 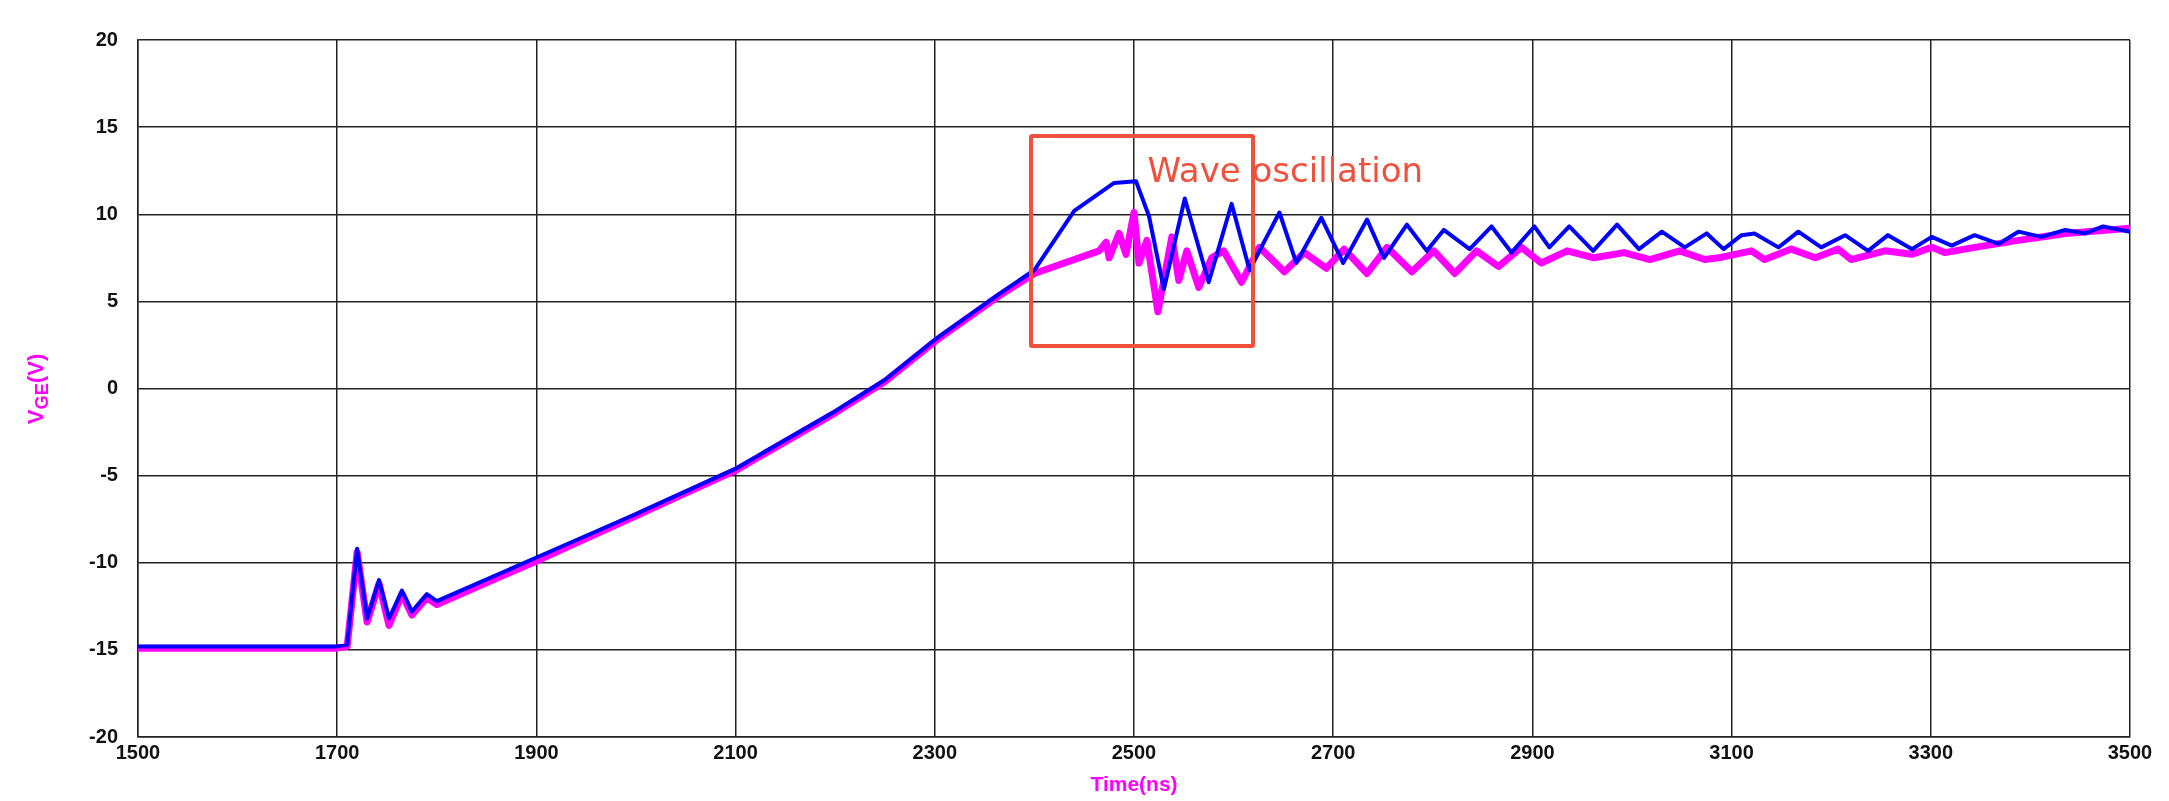 I want to click on x-tick-label: 3300, so click(x=1931, y=751).